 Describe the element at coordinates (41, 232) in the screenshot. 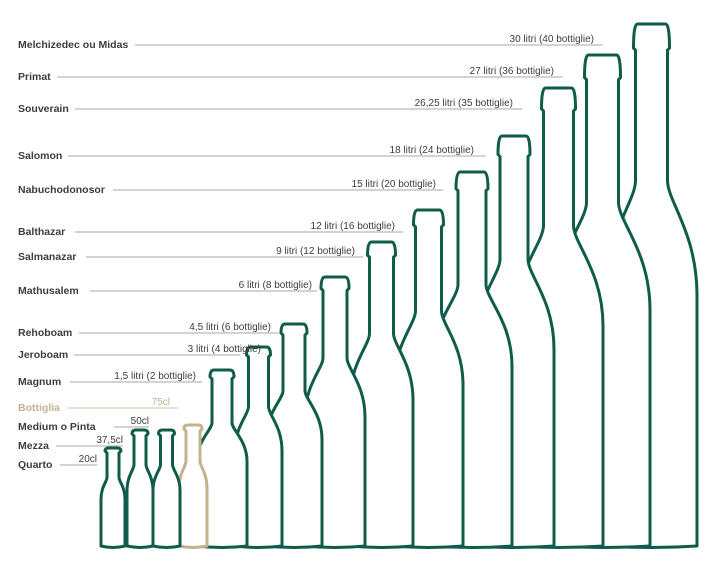

I see `label-name-balthazar: Balthazar` at that location.